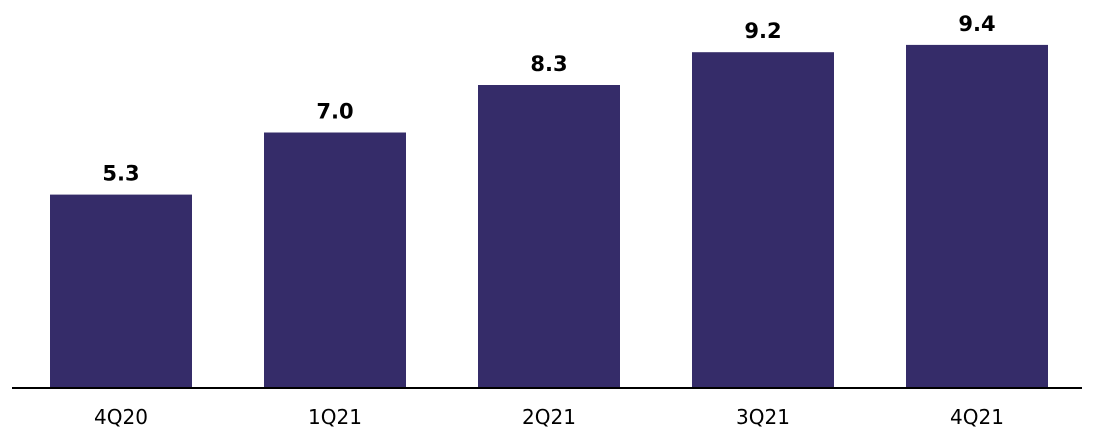 This screenshot has width=1097, height=434. What do you see at coordinates (121, 291) in the screenshot?
I see `bar-4Q20` at bounding box center [121, 291].